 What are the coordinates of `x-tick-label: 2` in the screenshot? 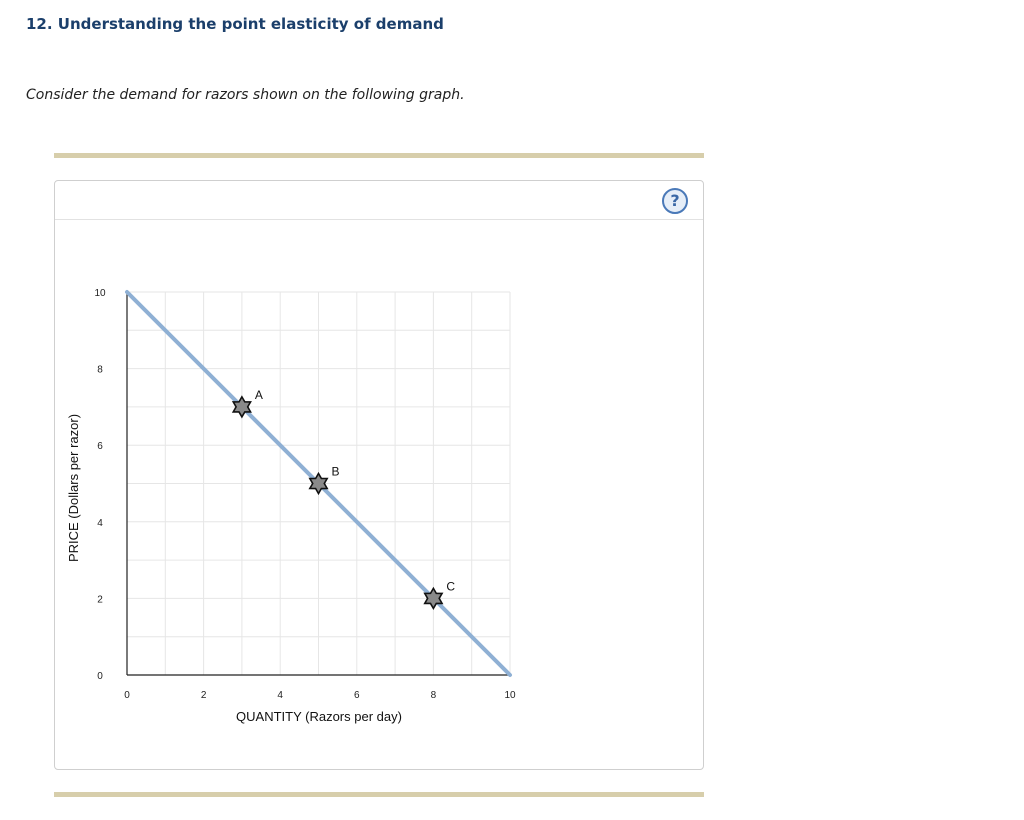 It's located at (204, 695).